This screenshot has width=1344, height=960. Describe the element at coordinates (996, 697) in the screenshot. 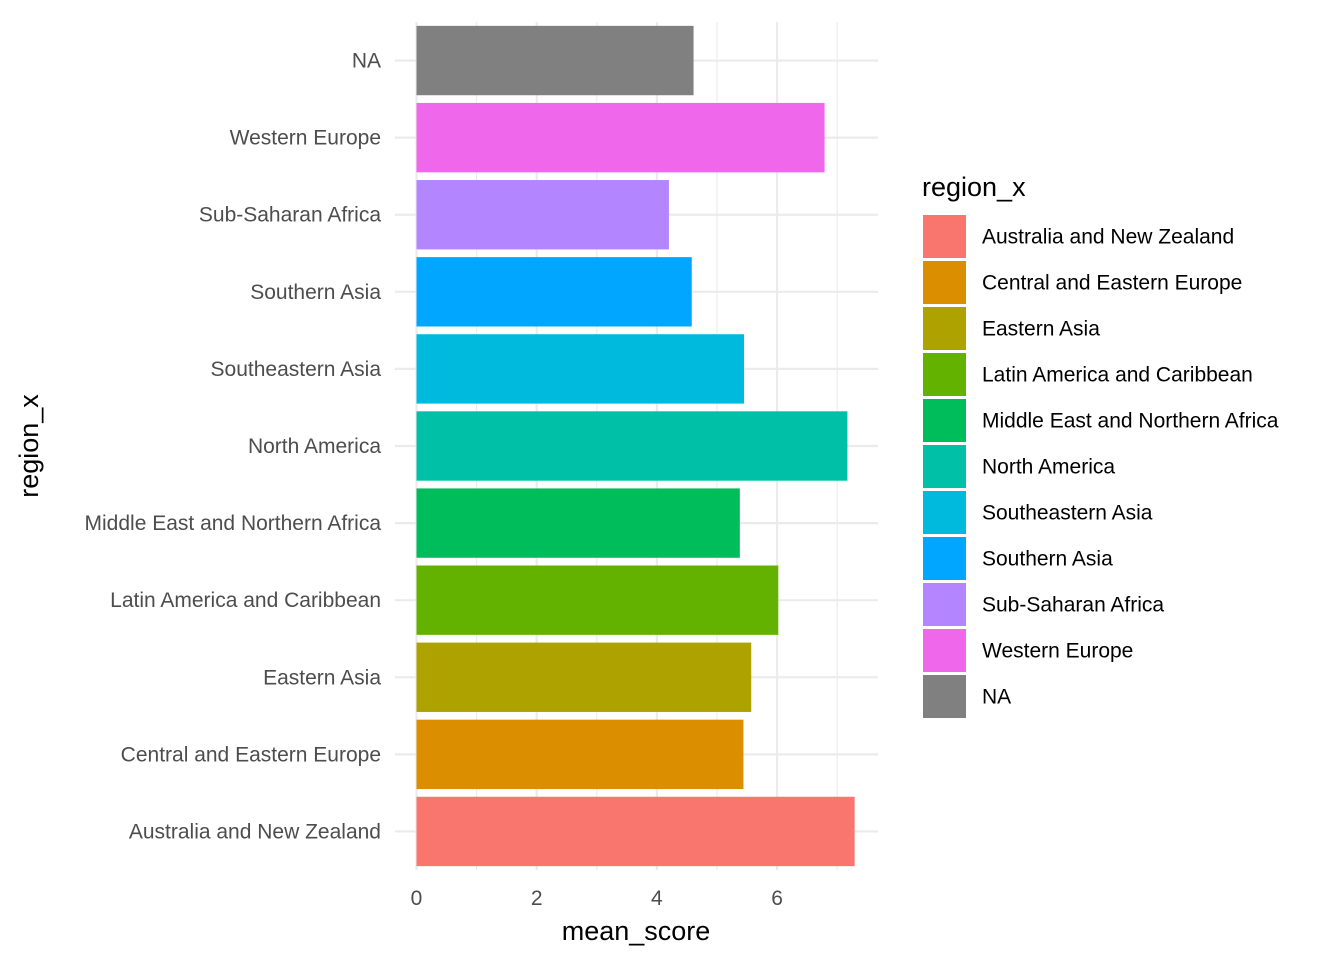

I see `legend-label: NA` at that location.